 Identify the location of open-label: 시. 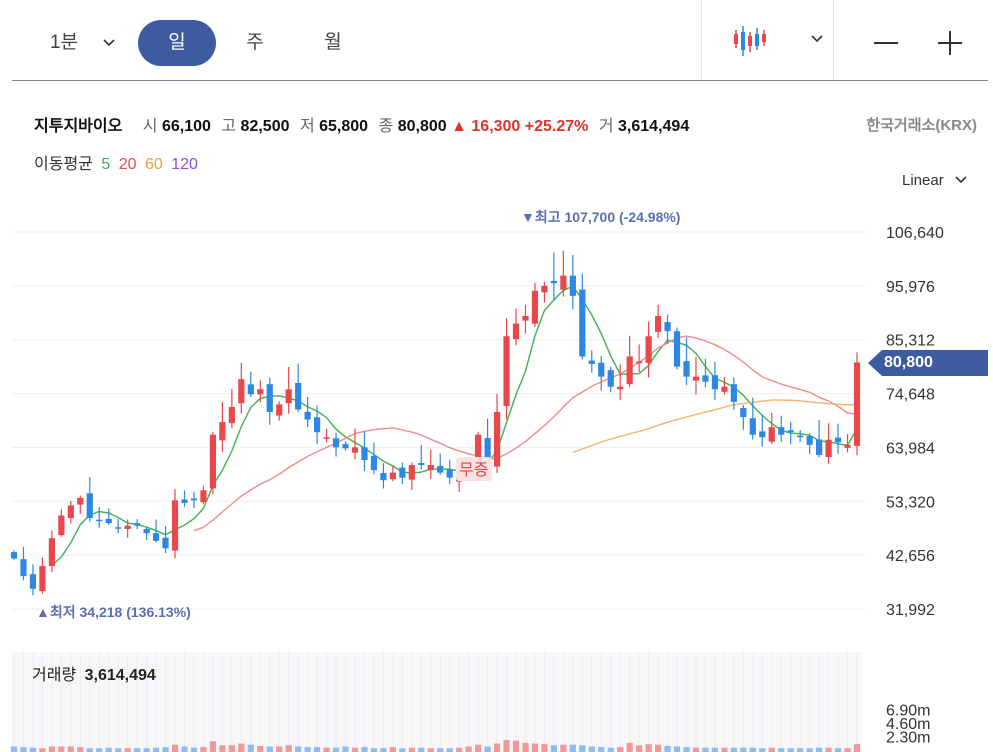
(150, 126).